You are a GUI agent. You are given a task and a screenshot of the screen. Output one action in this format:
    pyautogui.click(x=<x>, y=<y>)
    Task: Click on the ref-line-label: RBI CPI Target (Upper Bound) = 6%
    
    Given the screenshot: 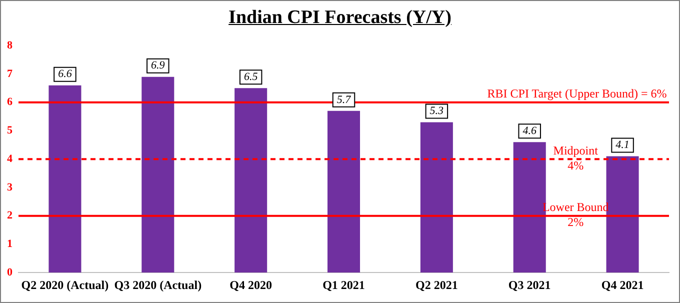 What is the action you would take?
    pyautogui.click(x=577, y=93)
    